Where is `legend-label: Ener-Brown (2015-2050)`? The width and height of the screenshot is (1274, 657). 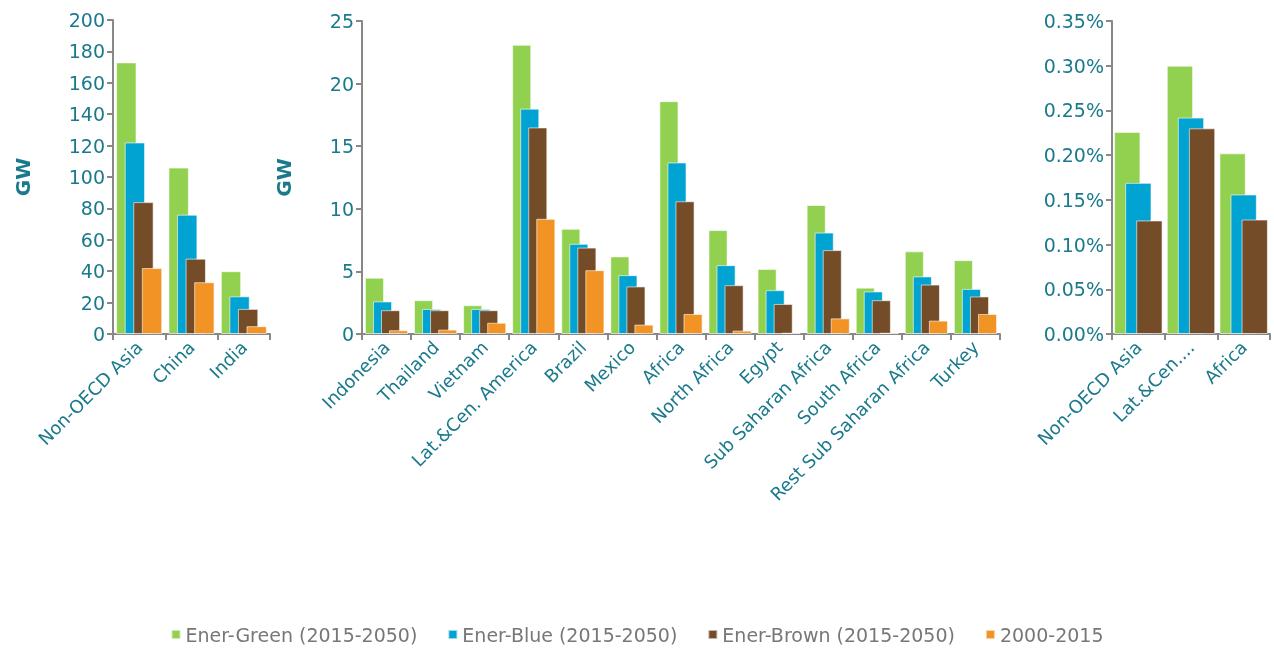 legend-label: Ener-Brown (2015-2050) is located at coordinates (838, 634).